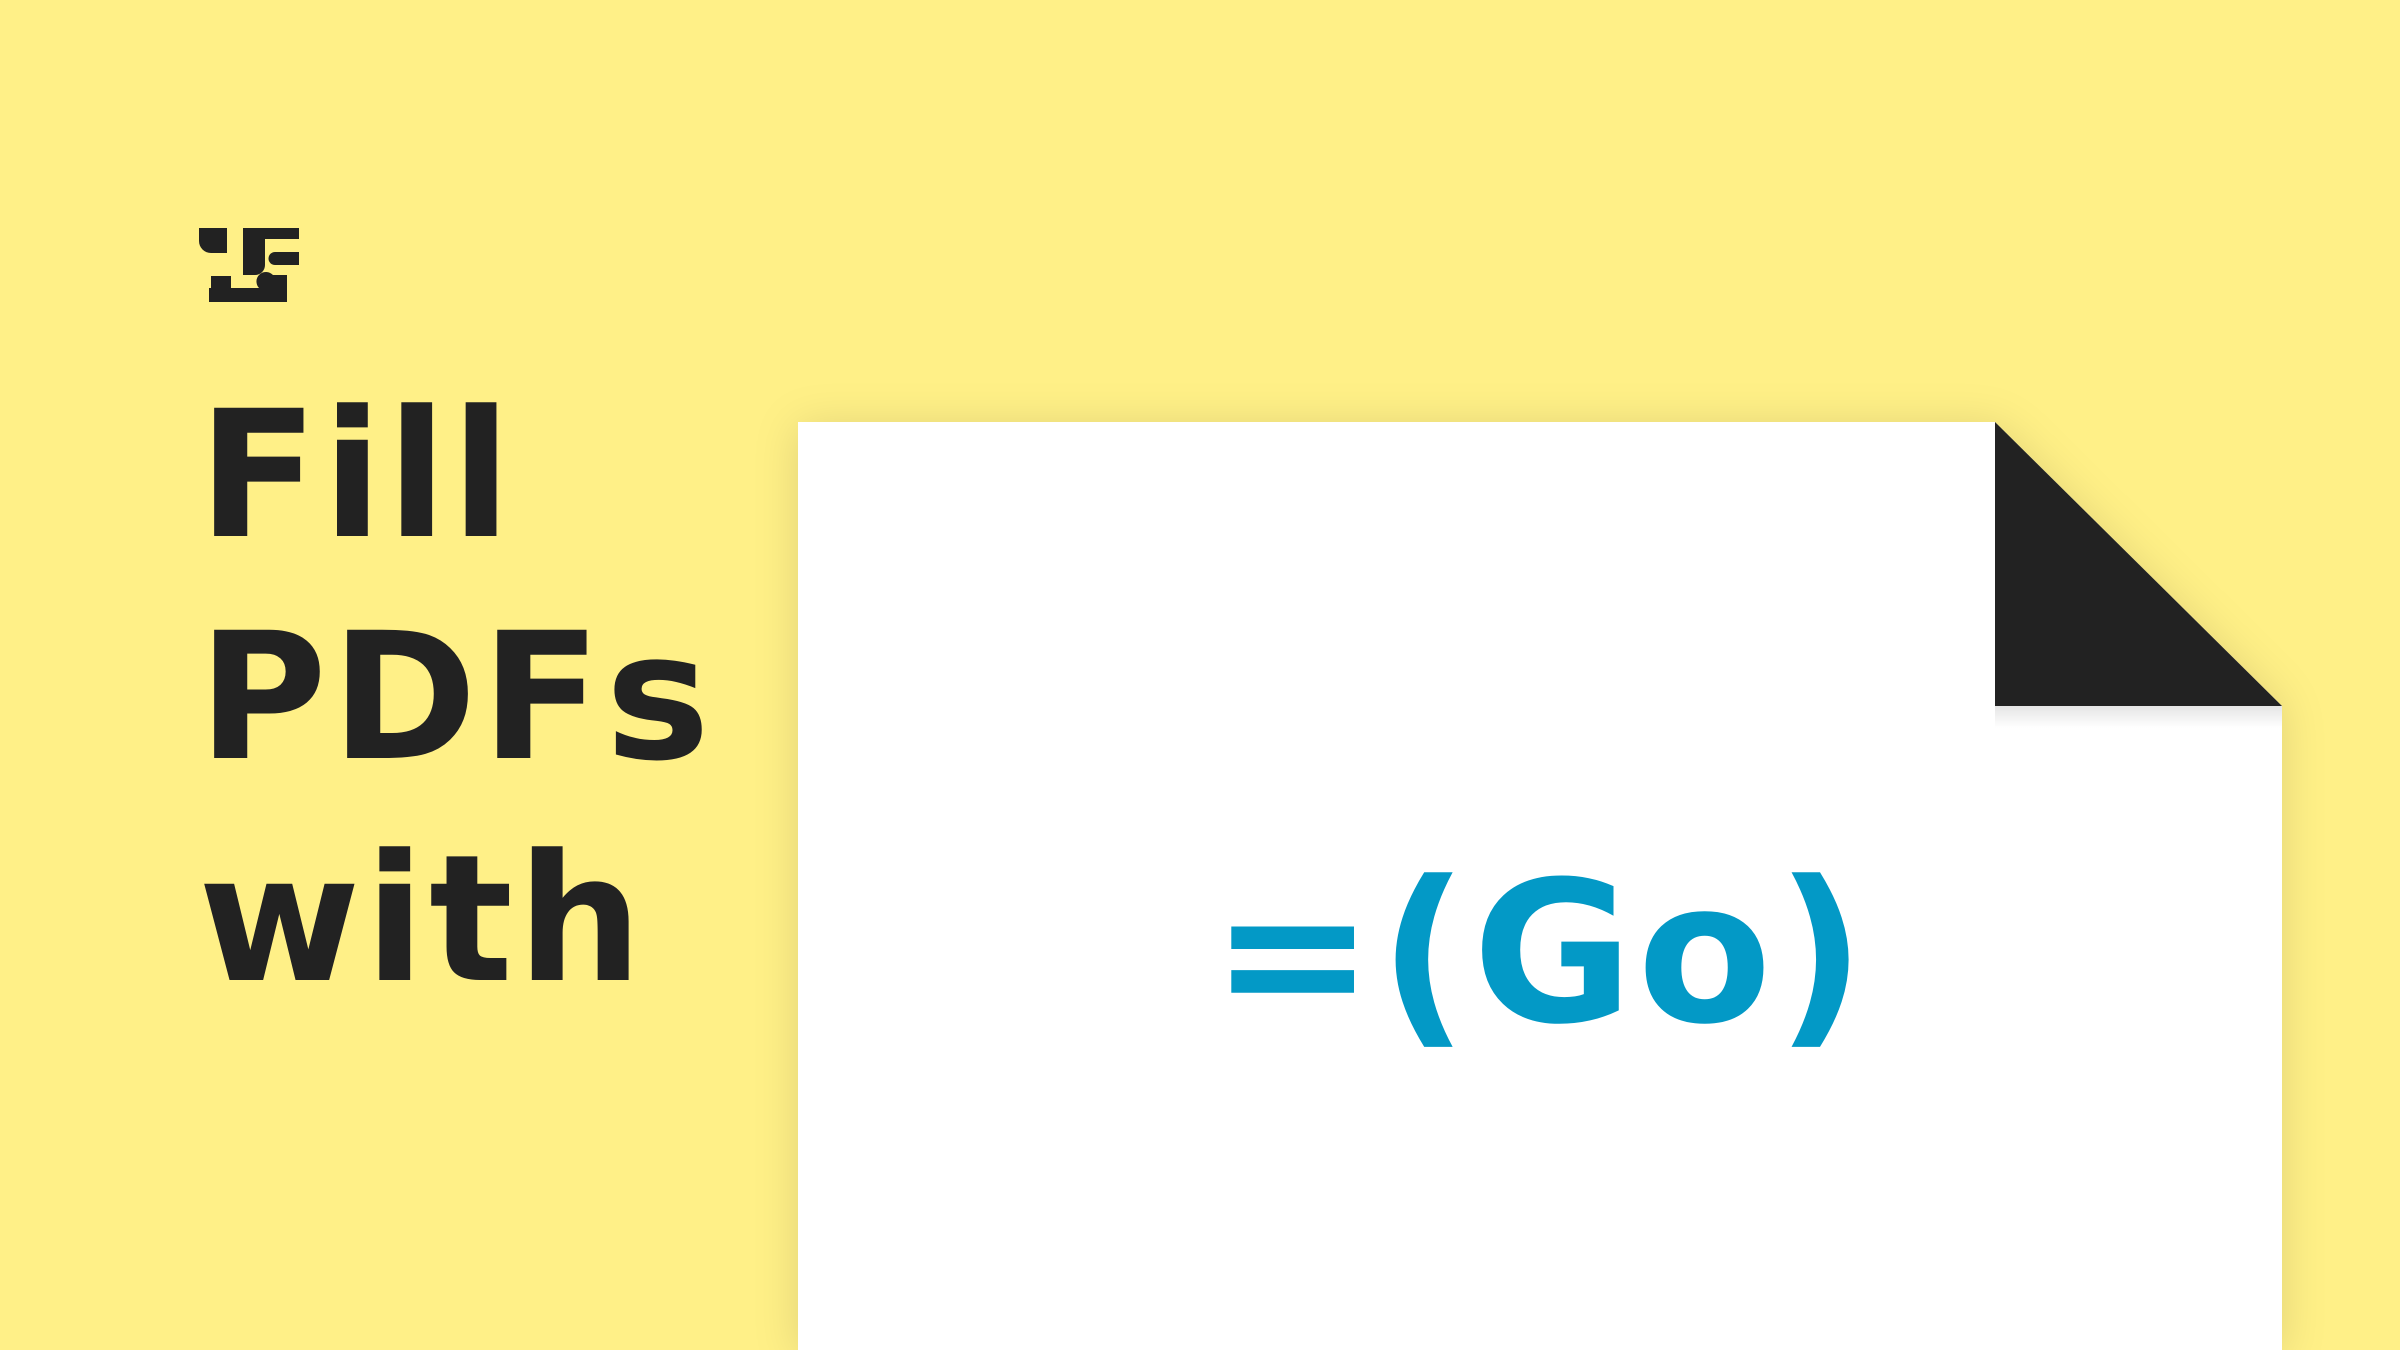 The image size is (2400, 1350). I want to click on folded-corner-shadow, so click(2138, 717).